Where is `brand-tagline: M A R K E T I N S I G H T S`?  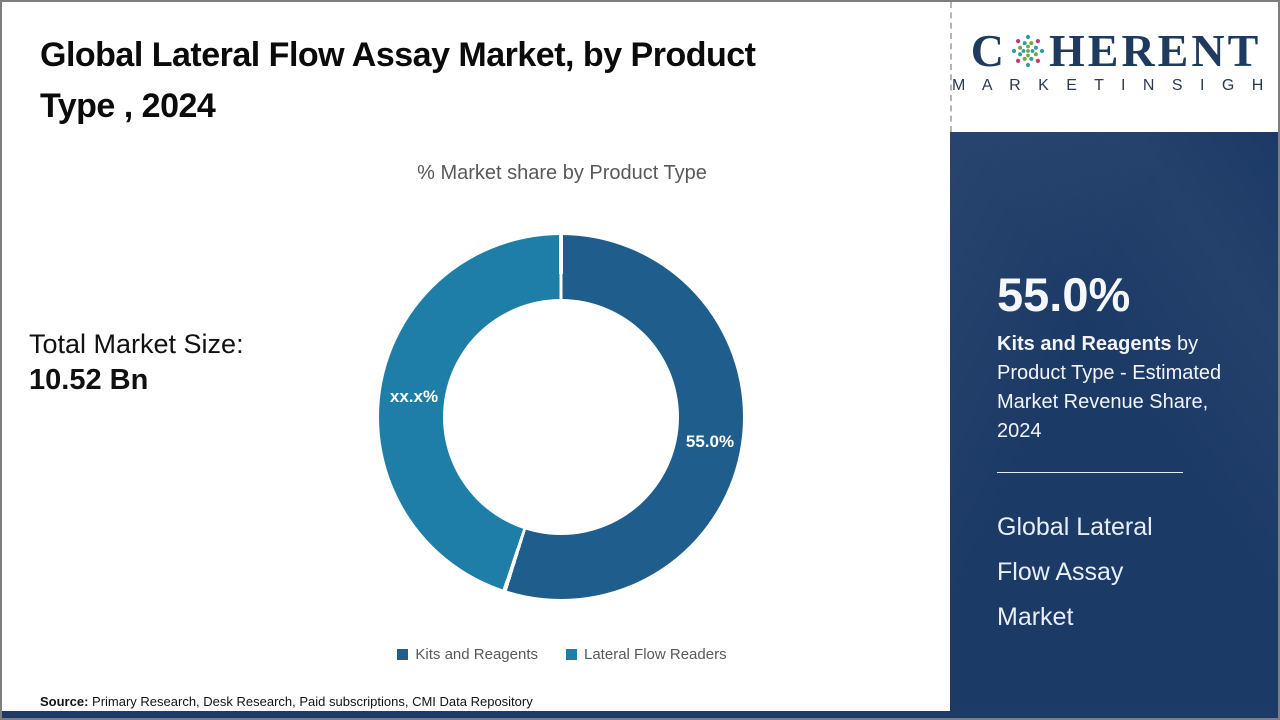
brand-tagline: M A R K E T I N S I G H T S is located at coordinates (1115, 85).